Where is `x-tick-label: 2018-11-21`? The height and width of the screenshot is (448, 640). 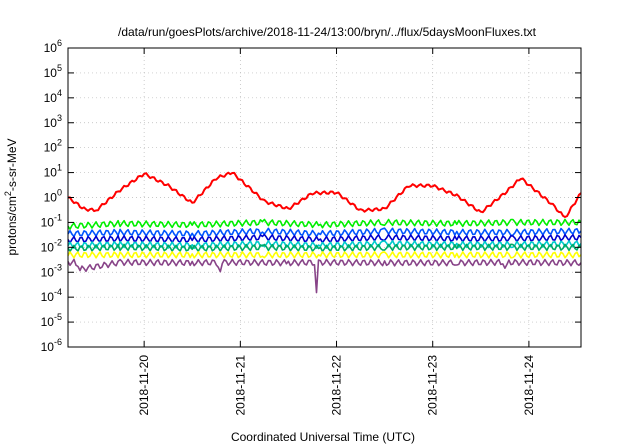 x-tick-label: 2018-11-21 is located at coordinates (240, 385).